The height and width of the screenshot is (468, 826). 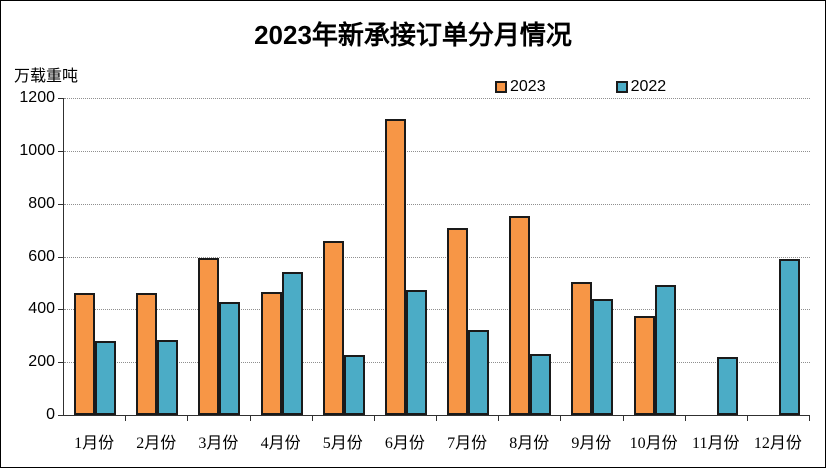 I want to click on x-tick-label-2月份: 2月份, so click(x=156, y=443).